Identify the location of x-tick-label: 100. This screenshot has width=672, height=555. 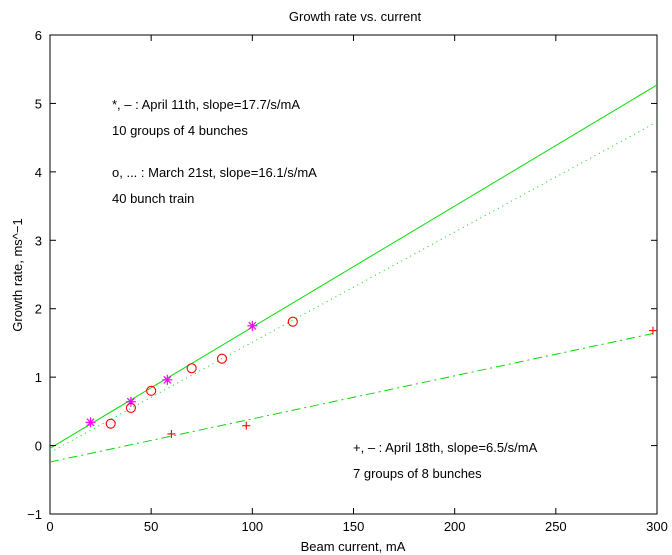
(252, 526).